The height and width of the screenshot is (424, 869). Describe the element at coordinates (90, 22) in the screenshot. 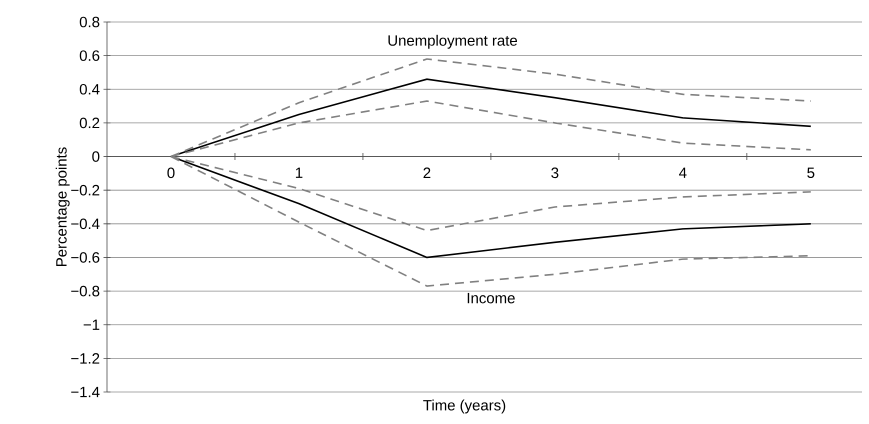

I see `y-tick-label: 0.8` at that location.